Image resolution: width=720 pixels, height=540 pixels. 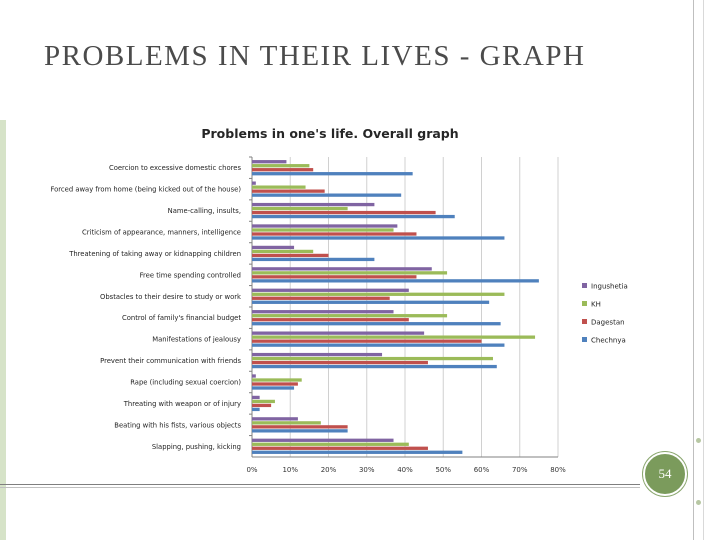 I want to click on category-label: Threating with weapon or of injury, so click(x=182, y=404).